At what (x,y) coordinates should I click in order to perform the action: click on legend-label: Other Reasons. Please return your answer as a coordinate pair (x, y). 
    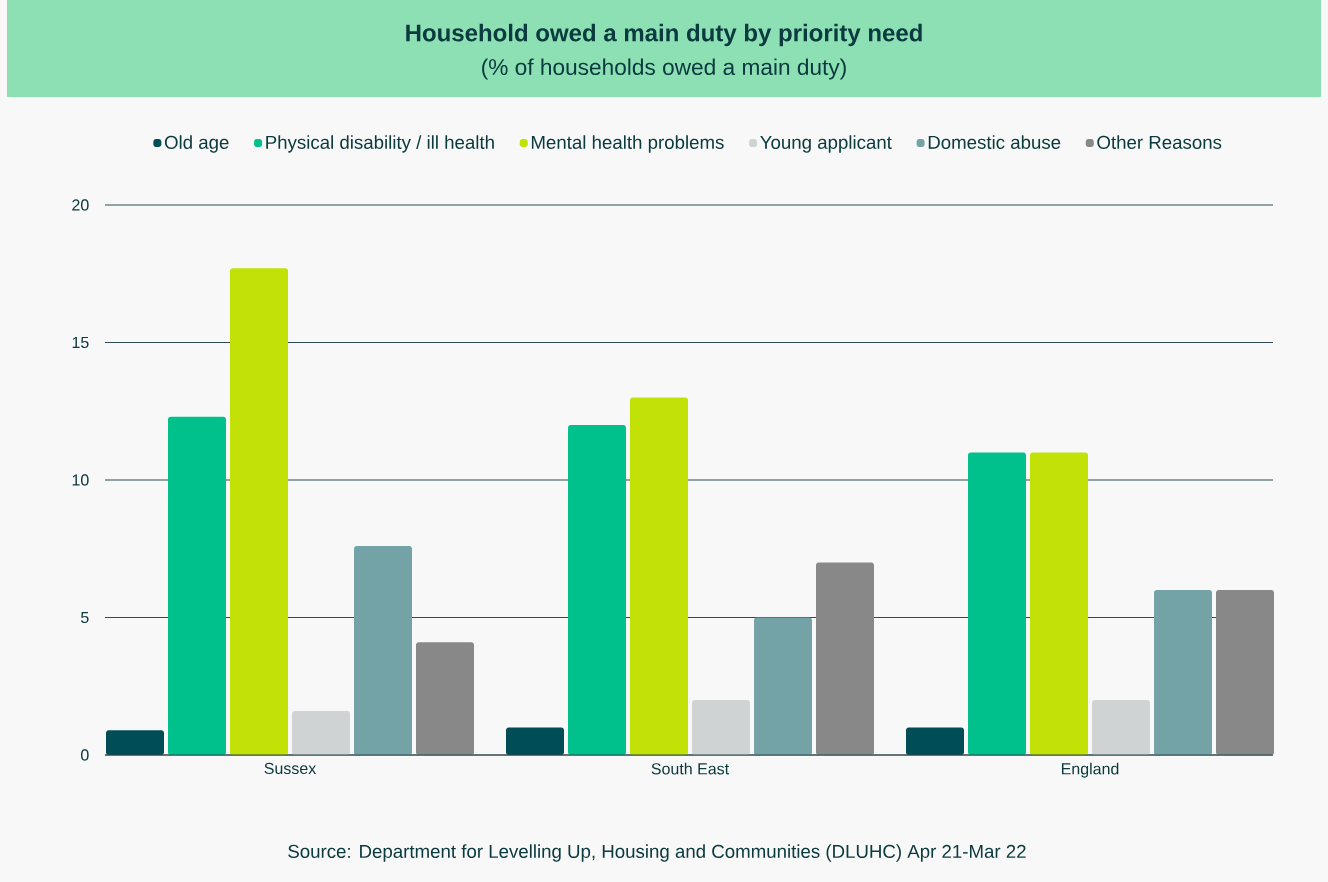
    Looking at the image, I should click on (1159, 142).